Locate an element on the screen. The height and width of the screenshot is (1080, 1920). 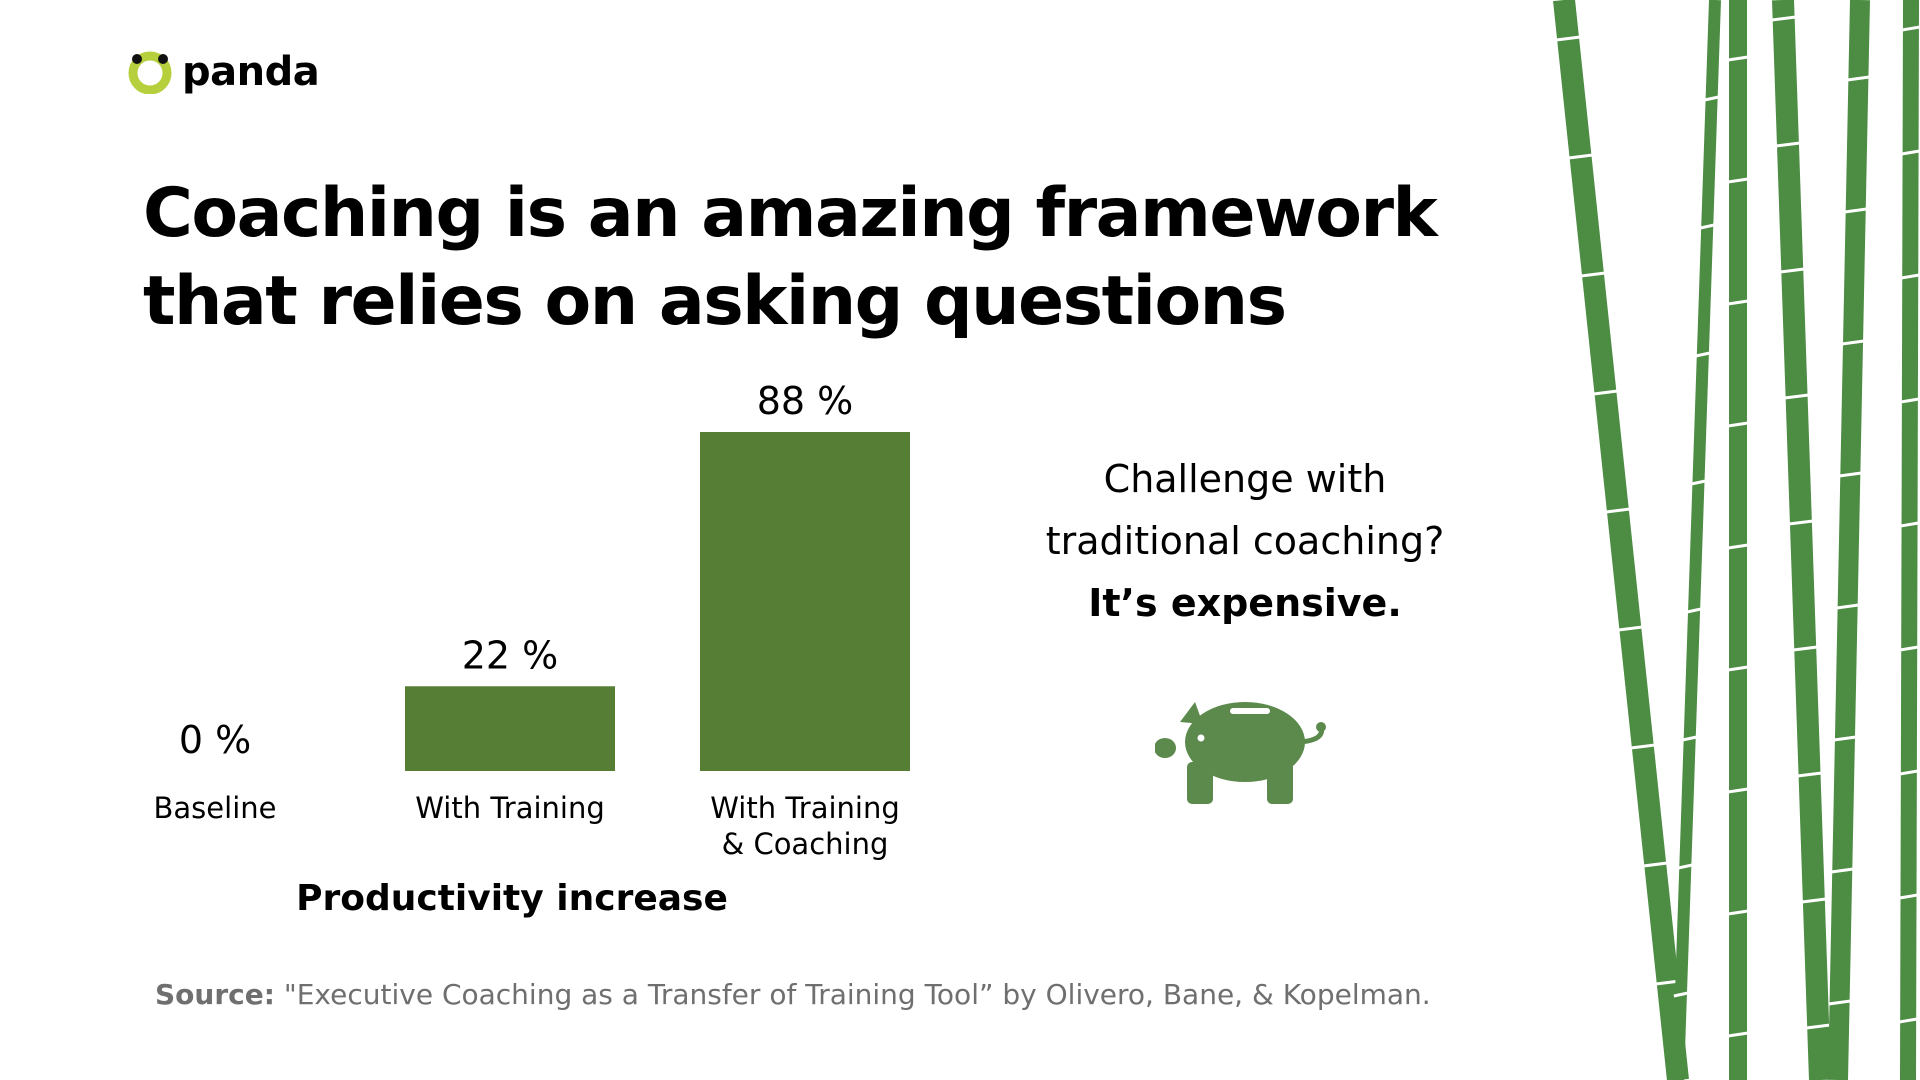
callout-line-1: Challenge with is located at coordinates (1245, 479).